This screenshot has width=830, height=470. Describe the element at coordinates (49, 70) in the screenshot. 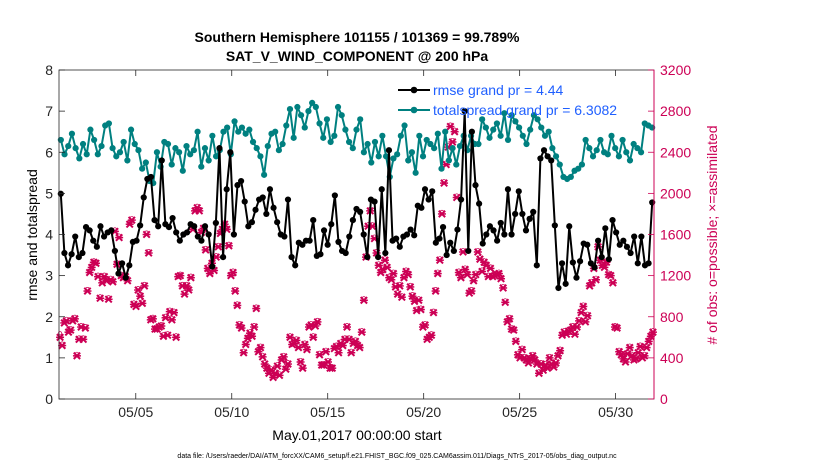

I see `left-tick-label: 8` at that location.